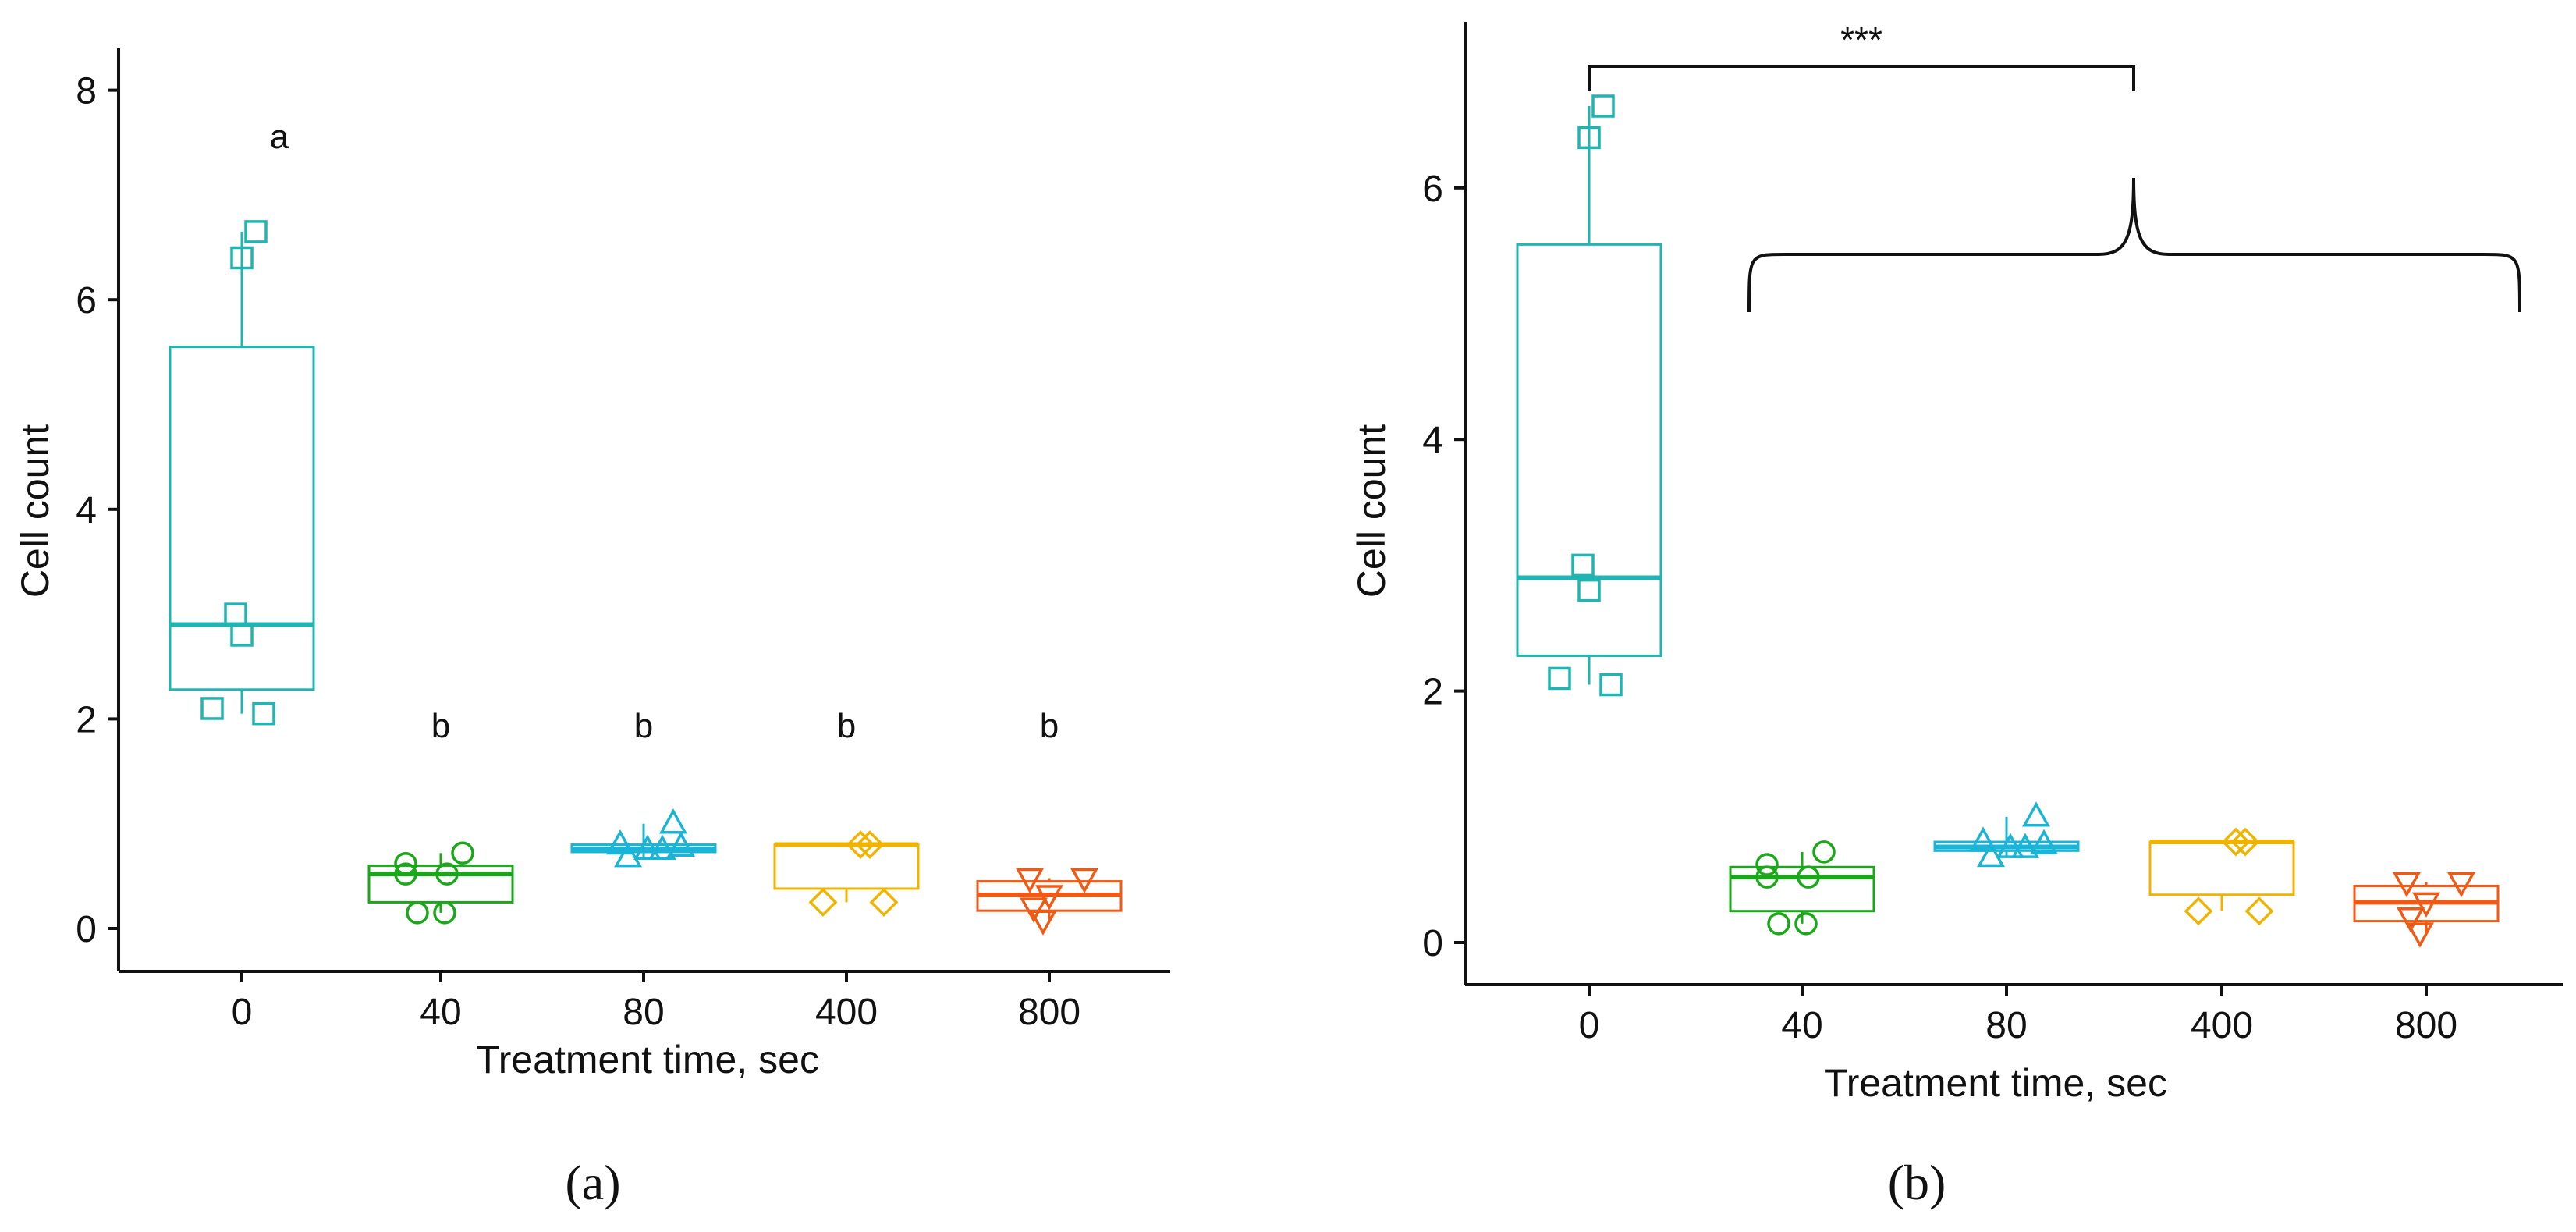 The image size is (2576, 1232). What do you see at coordinates (2134, 245) in the screenshot?
I see `significance-brace` at bounding box center [2134, 245].